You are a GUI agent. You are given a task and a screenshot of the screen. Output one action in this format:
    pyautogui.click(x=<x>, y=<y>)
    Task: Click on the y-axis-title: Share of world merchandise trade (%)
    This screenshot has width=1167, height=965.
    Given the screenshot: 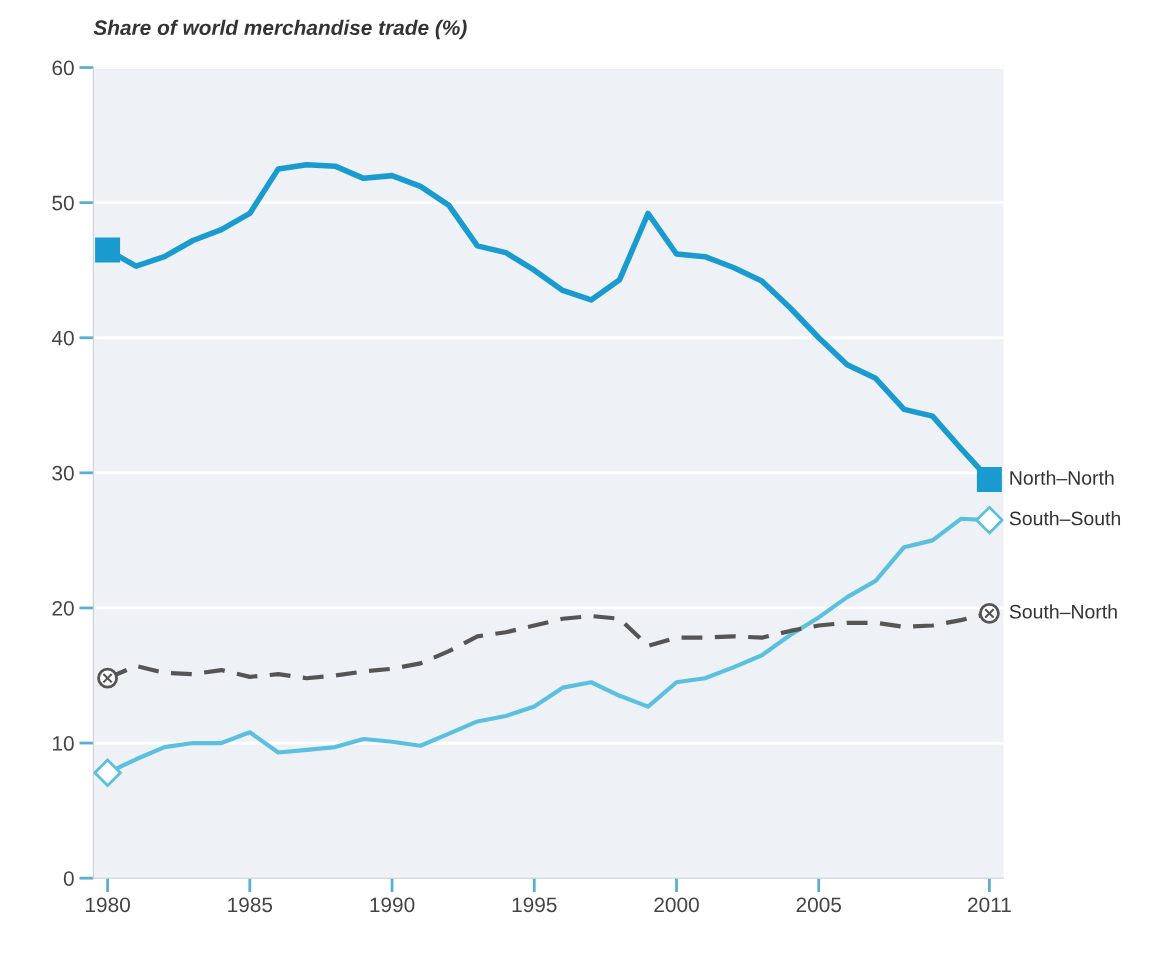 What is the action you would take?
    pyautogui.click(x=280, y=29)
    